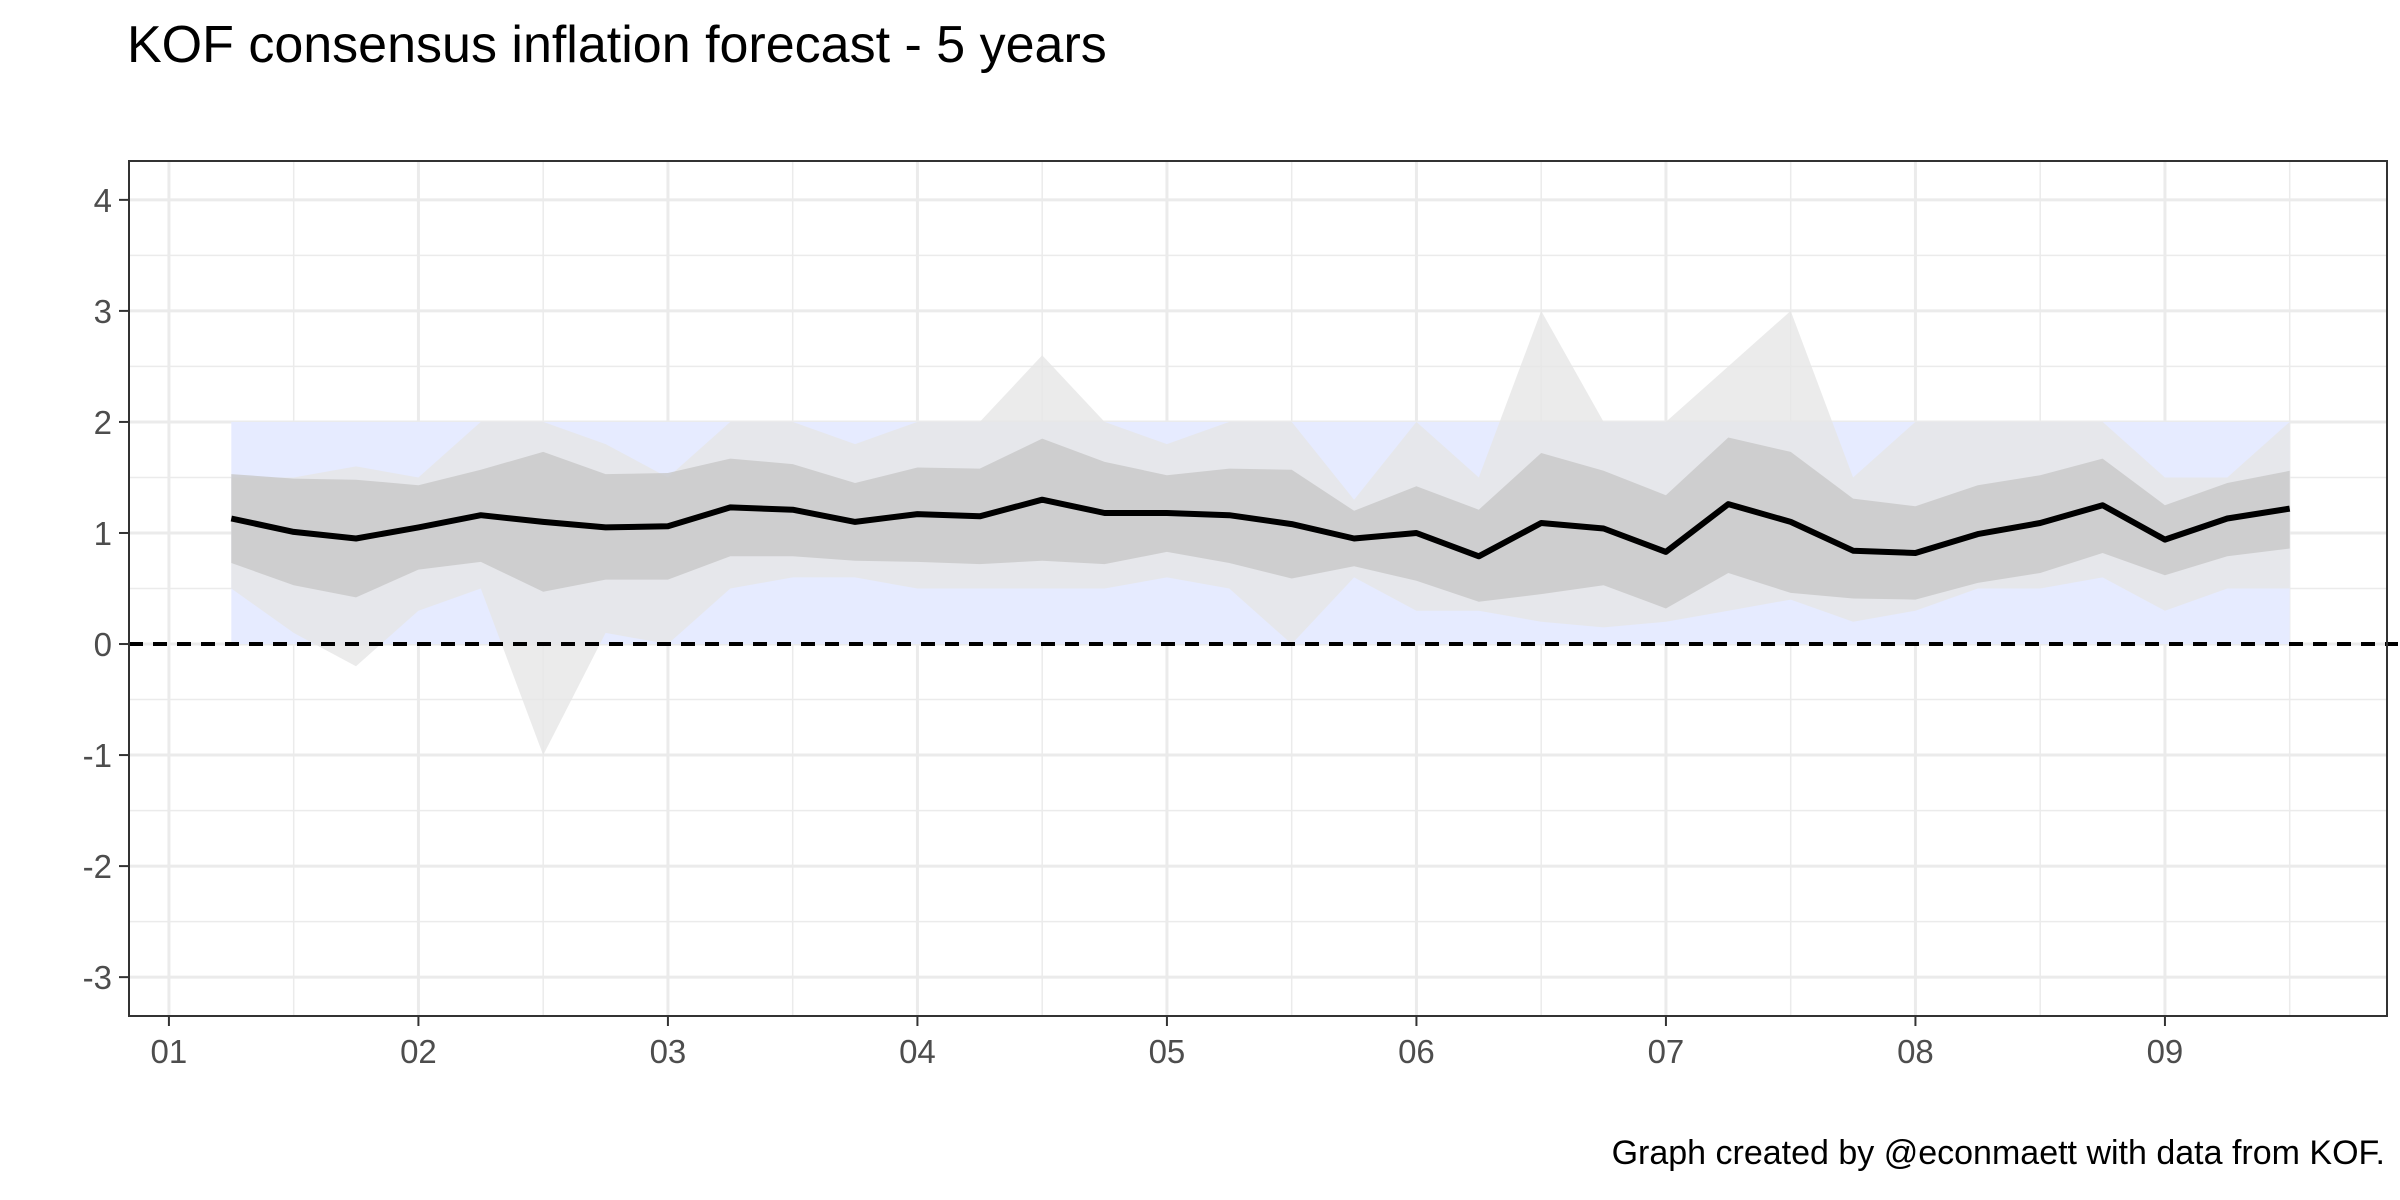  I want to click on x-tick-label: 06, so click(1416, 1051).